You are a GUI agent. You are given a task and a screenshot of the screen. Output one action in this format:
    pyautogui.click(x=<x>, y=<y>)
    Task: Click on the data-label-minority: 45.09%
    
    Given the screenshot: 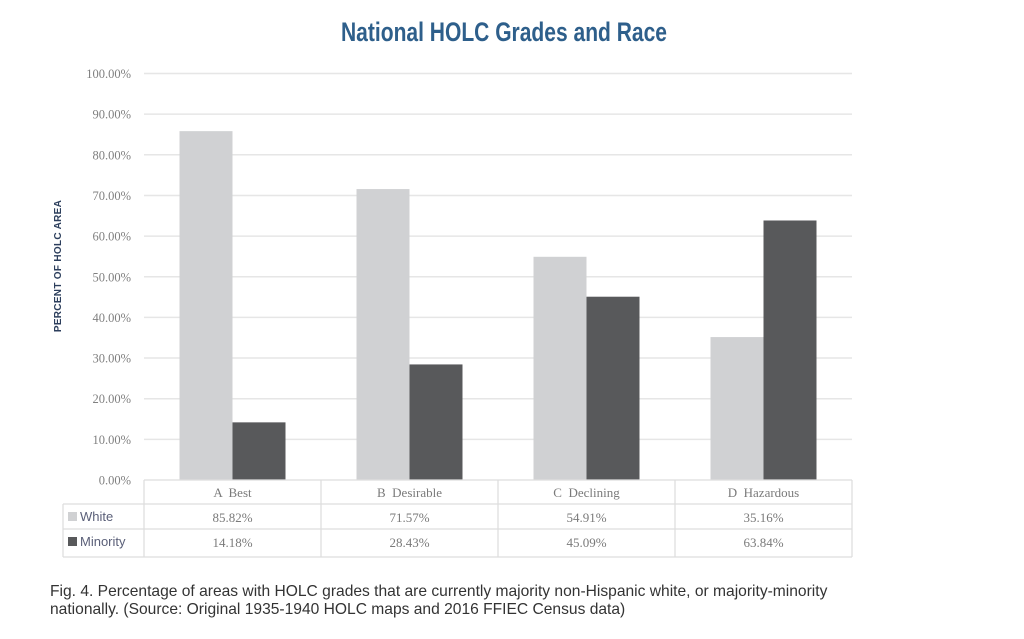 What is the action you would take?
    pyautogui.click(x=586, y=542)
    